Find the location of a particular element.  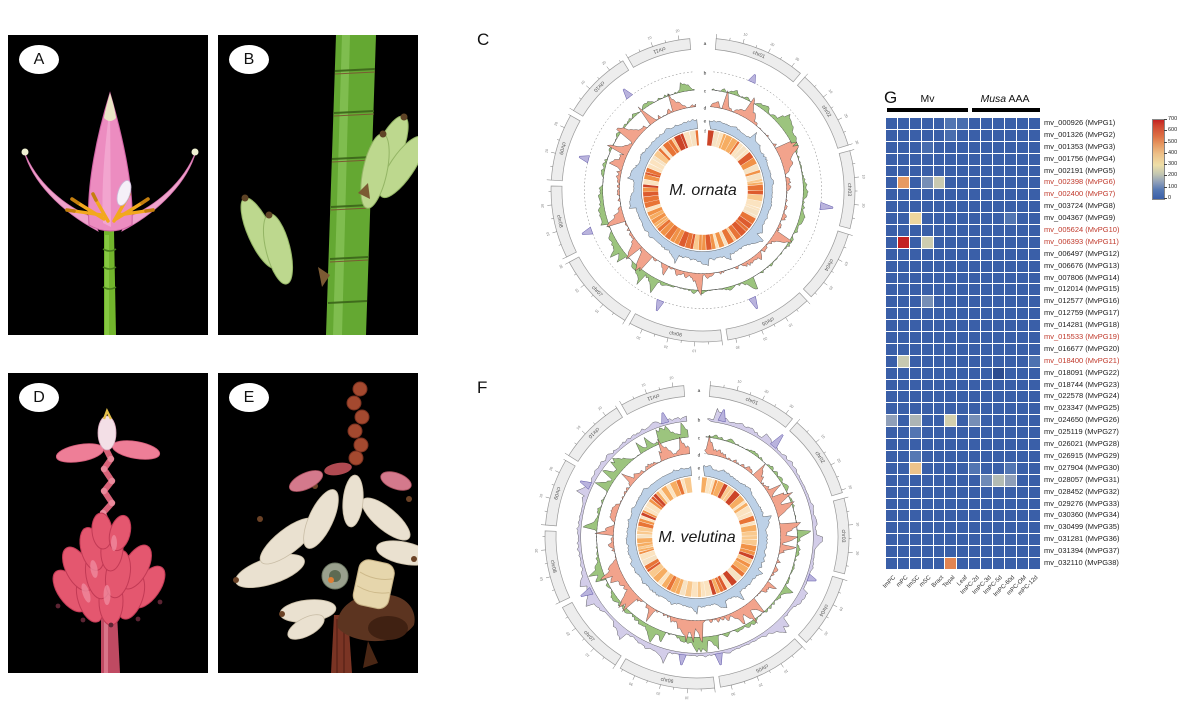

group-bar-musa-aaa is located at coordinates (1006, 110).